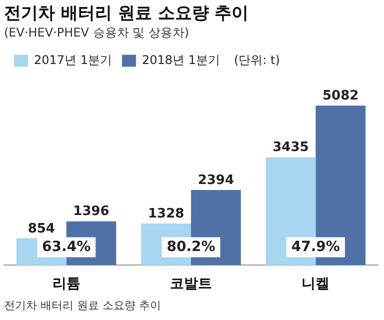  Describe the element at coordinates (97, 33) in the screenshot. I see `chart-subtitle: (EV·HEV·PHEV 승용차 및 상용차)` at that location.